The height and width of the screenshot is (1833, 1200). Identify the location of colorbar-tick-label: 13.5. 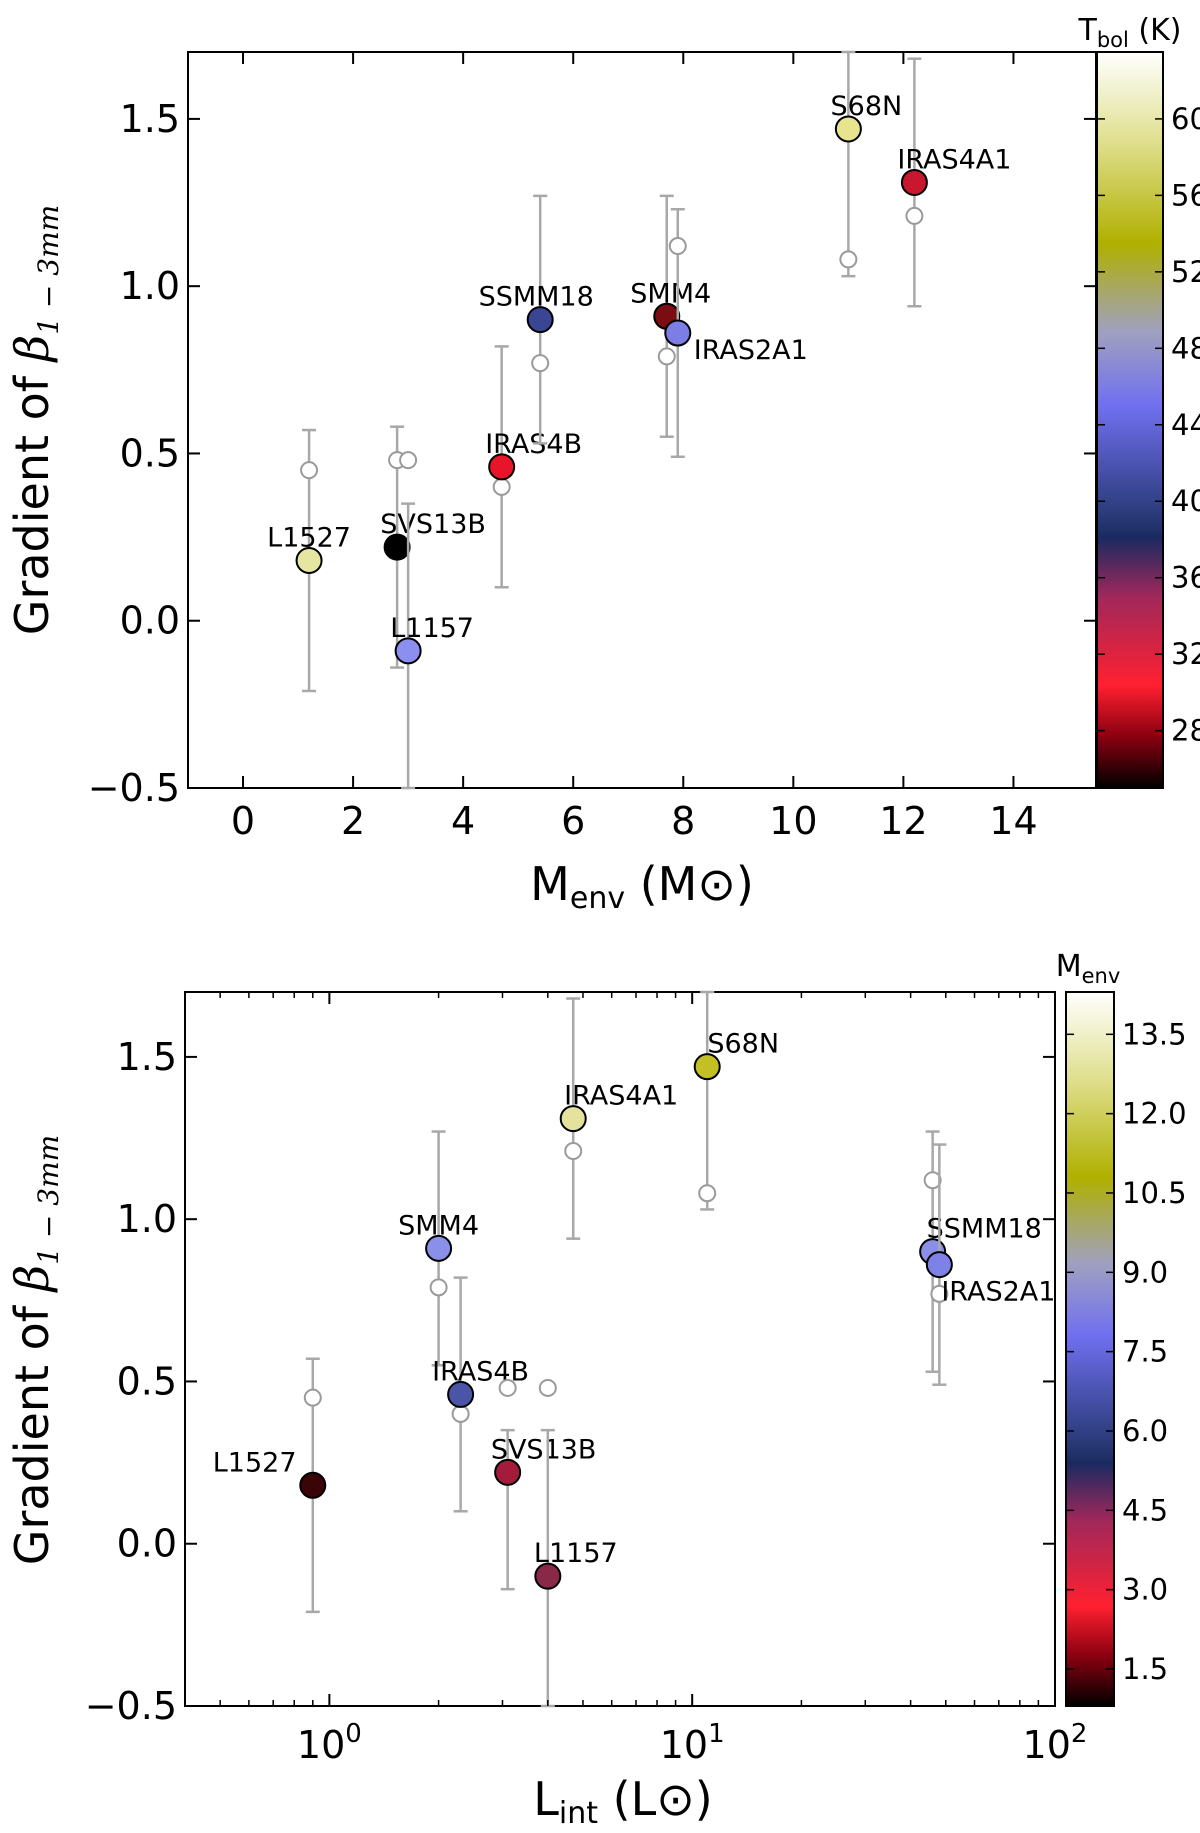
(1154, 1034).